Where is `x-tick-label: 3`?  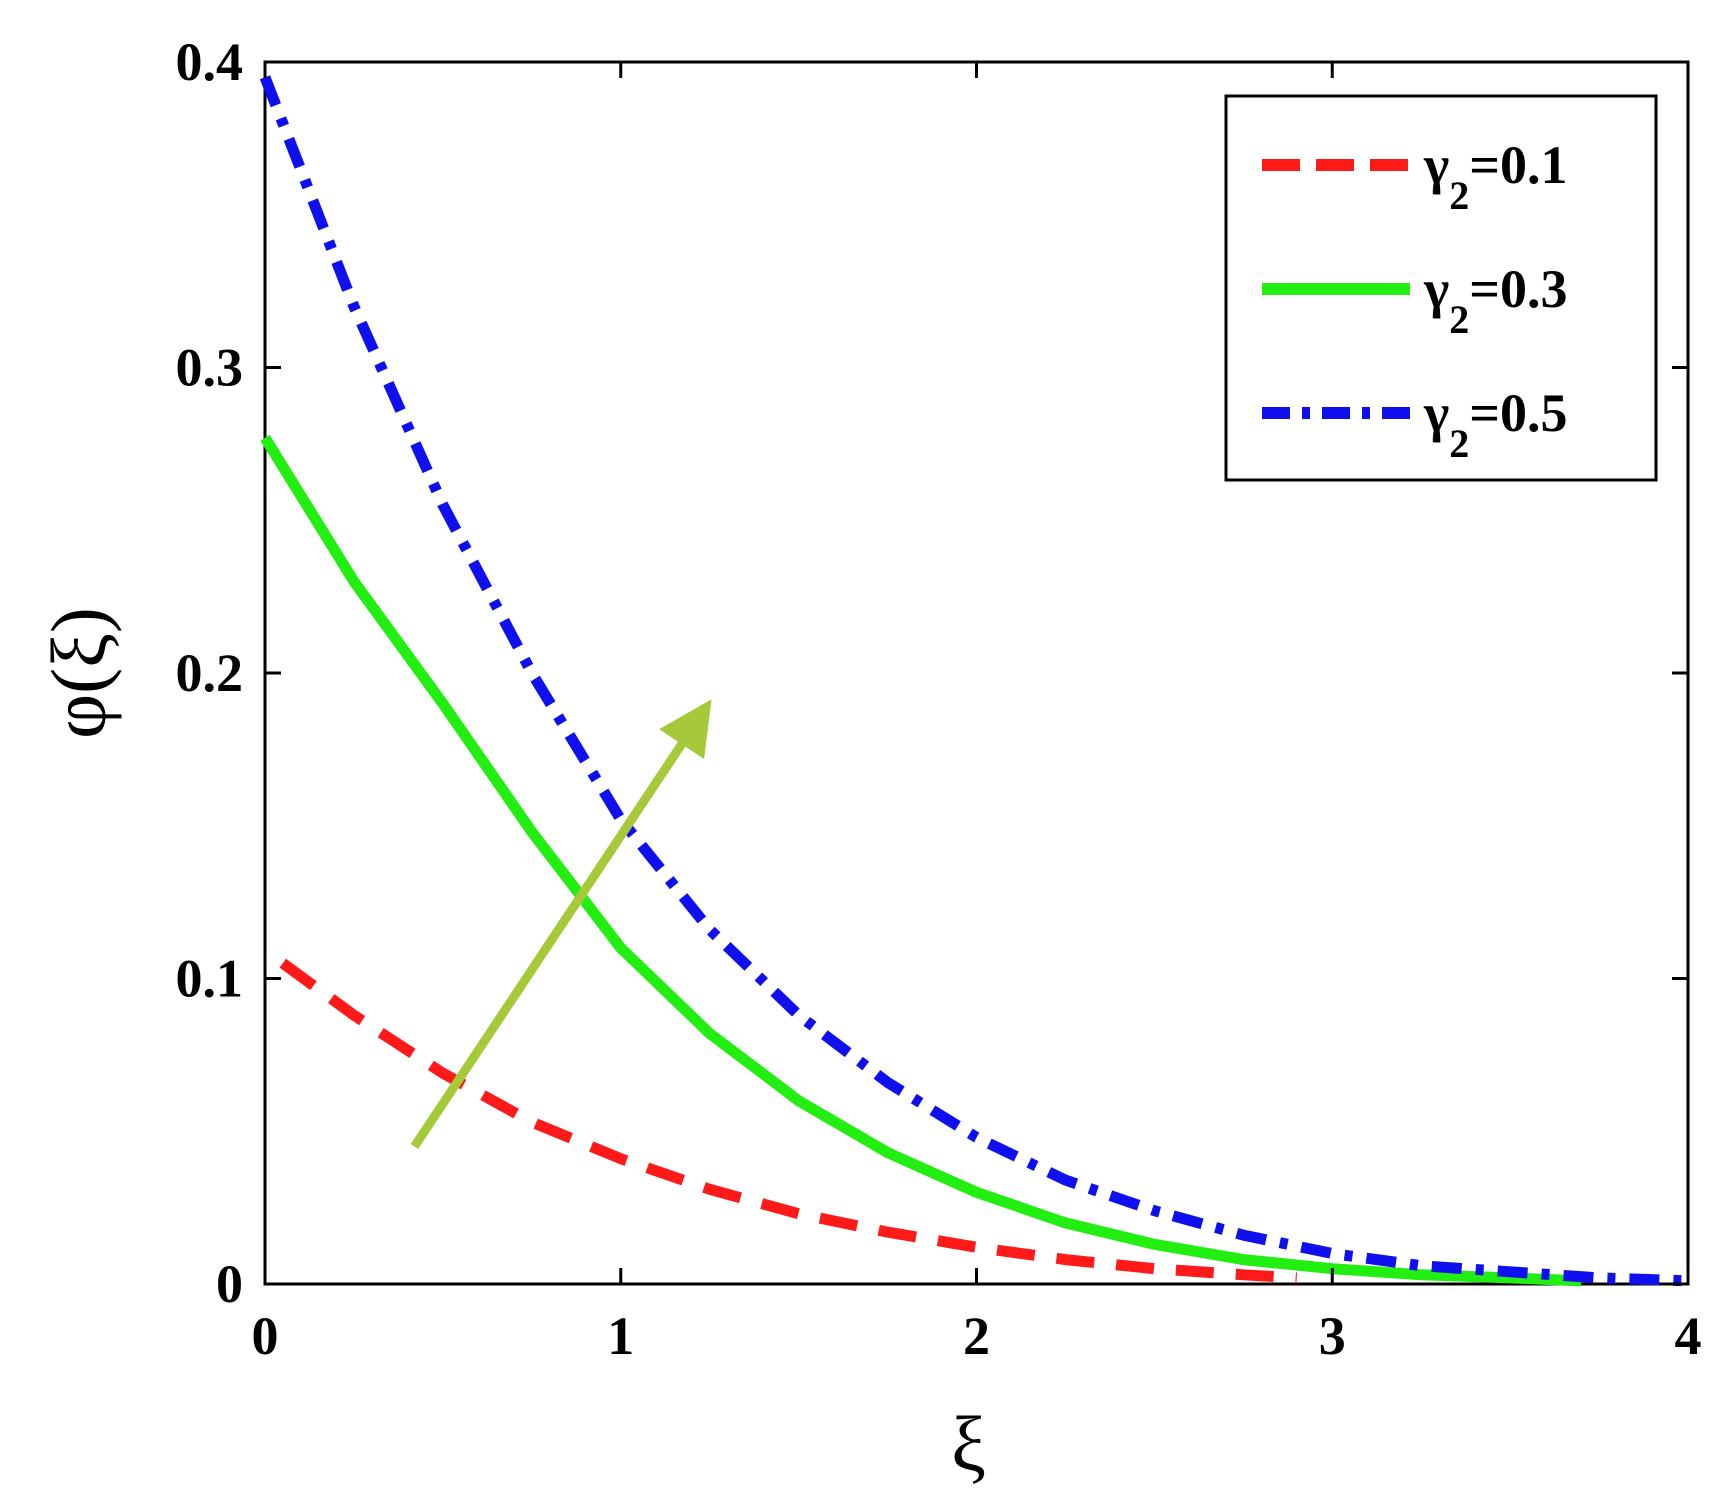
x-tick-label: 3 is located at coordinates (1332, 1336).